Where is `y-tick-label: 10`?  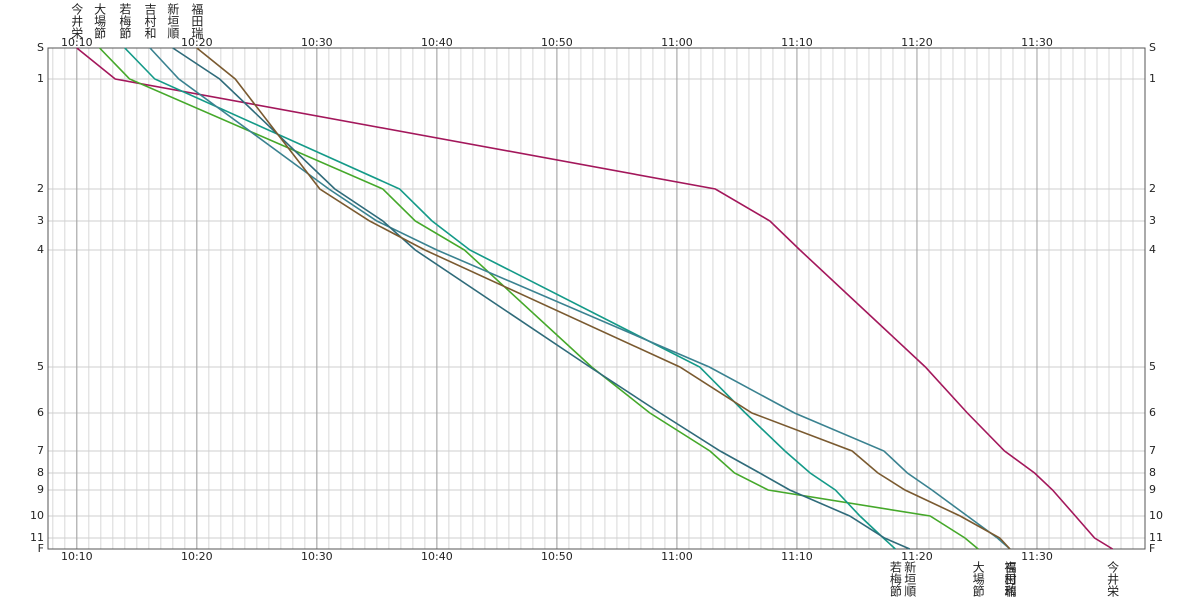 y-tick-label: 10 is located at coordinates (37, 515).